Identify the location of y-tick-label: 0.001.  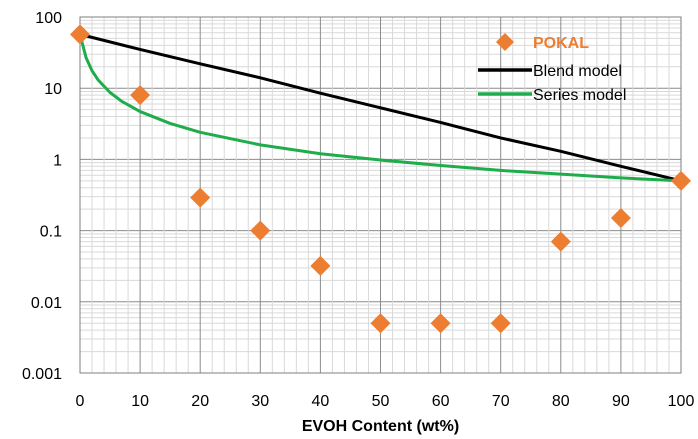
(42, 374).